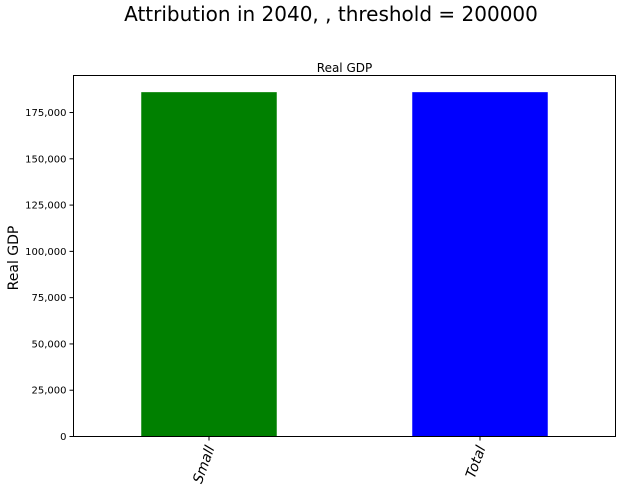 The width and height of the screenshot is (623, 497). I want to click on y-tick-label: 100,000, so click(45, 252).